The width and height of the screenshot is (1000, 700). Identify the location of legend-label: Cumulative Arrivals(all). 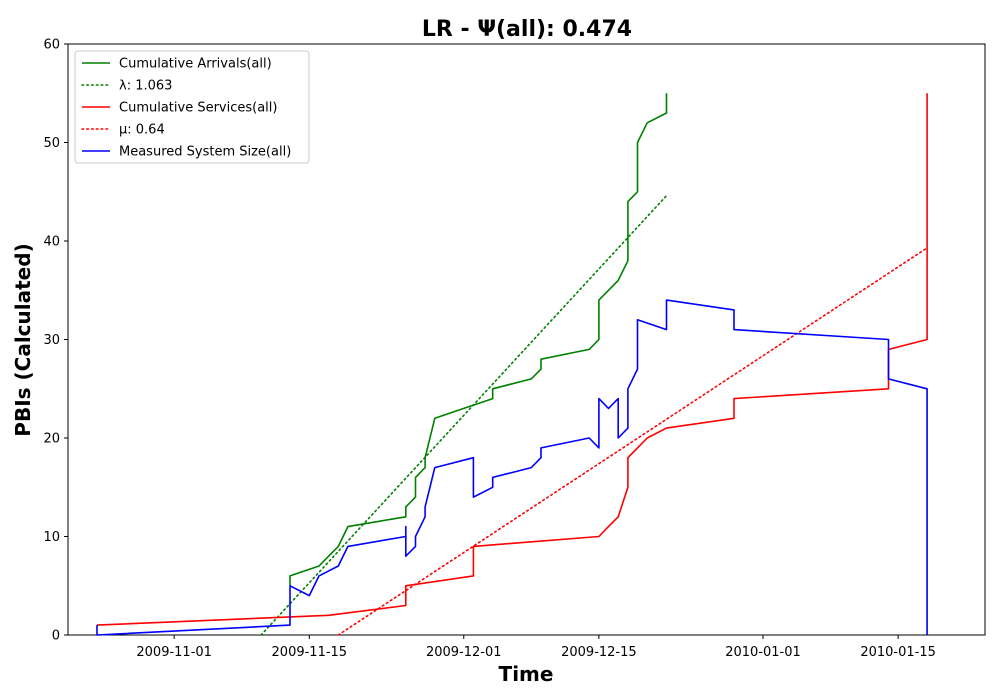
(195, 64).